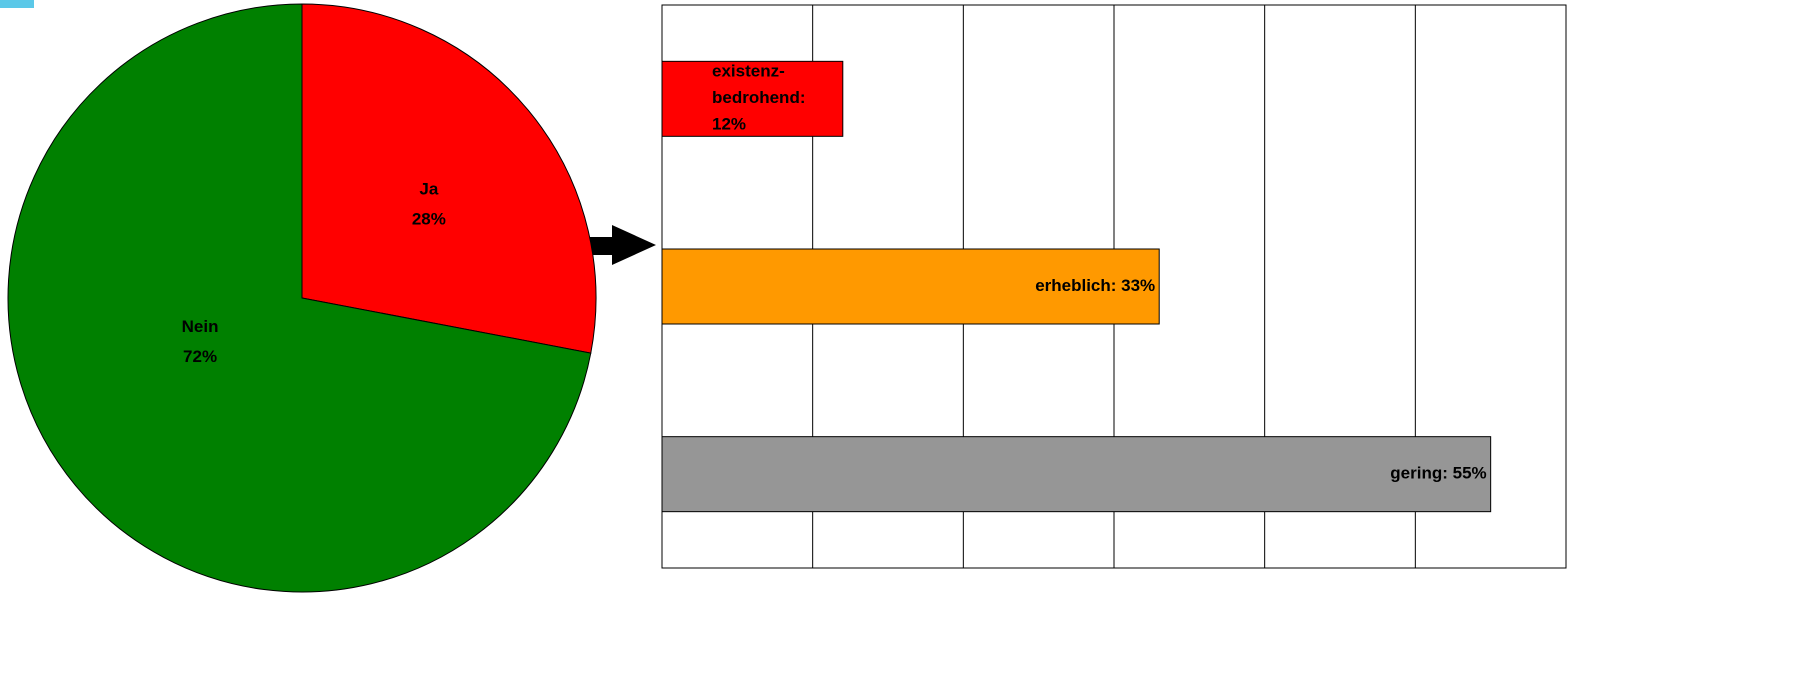  Describe the element at coordinates (17, 4) in the screenshot. I see `corner-mark` at that location.